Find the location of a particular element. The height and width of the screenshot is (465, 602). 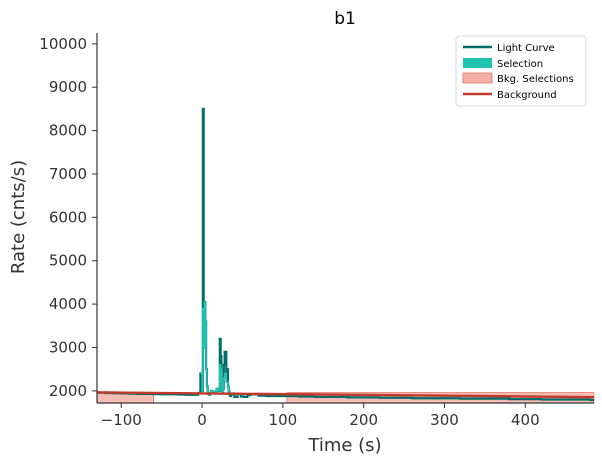

y-tick-label: 5000 is located at coordinates (68, 261).